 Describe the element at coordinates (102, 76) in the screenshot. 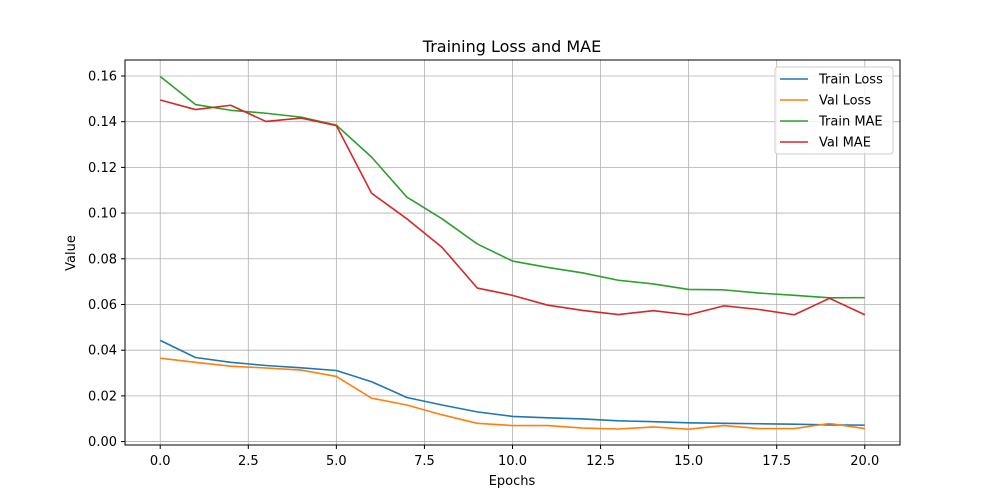

I see `y-tick-label: 0.16` at that location.